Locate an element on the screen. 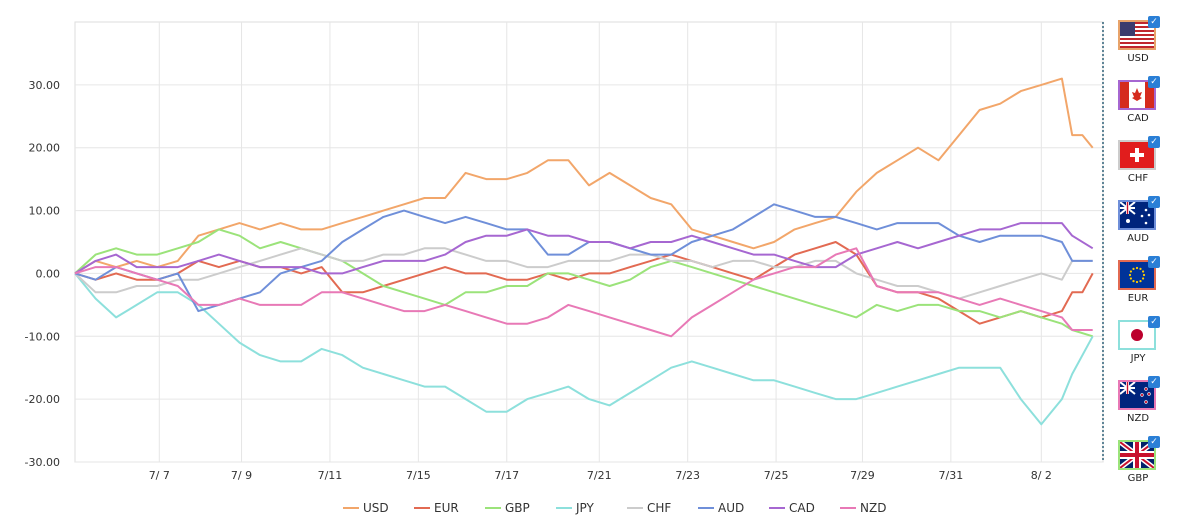 This screenshot has width=1178, height=528. y-tick-label: -30.00 is located at coordinates (42, 462).